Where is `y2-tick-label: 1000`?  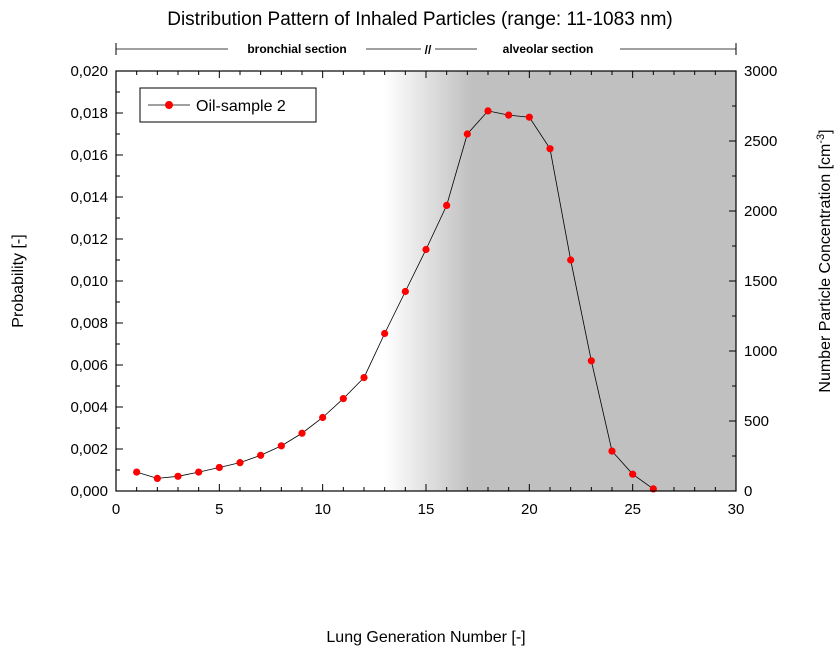 y2-tick-label: 1000 is located at coordinates (760, 351).